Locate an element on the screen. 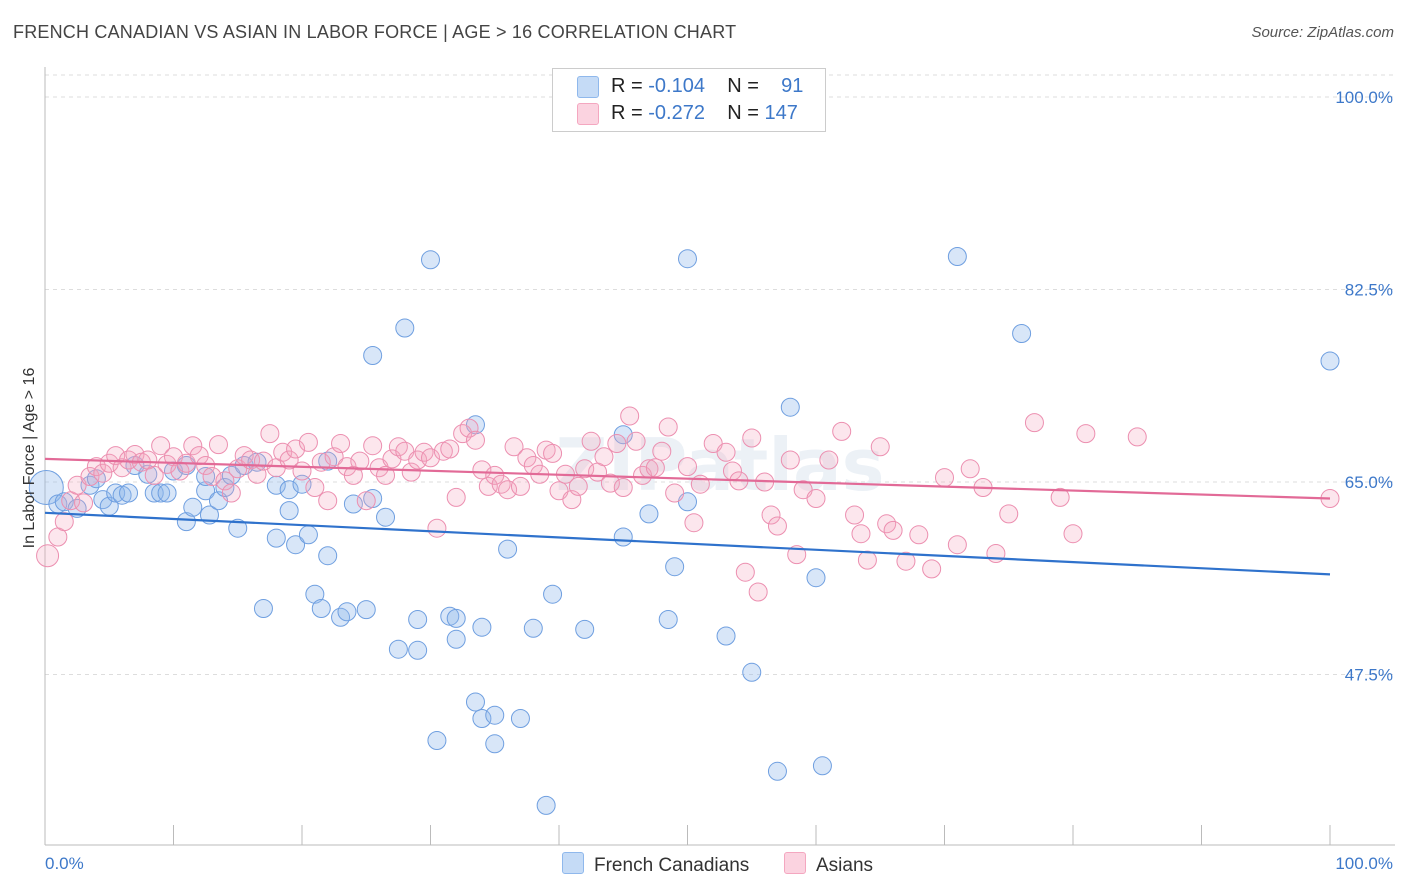  legend-swatch-french-canadians is located at coordinates (588, 87).